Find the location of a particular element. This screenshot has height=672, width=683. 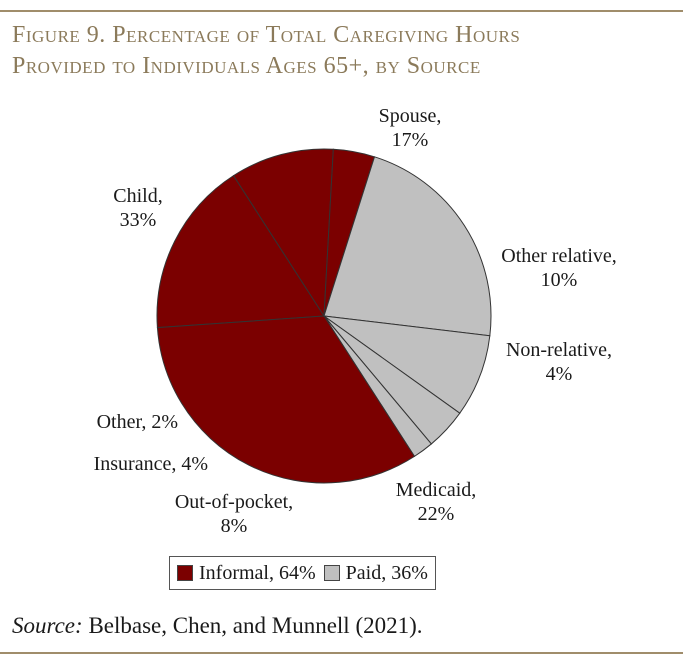

slice-label-non-relative: Non-relative, 4% is located at coordinates (559, 362).